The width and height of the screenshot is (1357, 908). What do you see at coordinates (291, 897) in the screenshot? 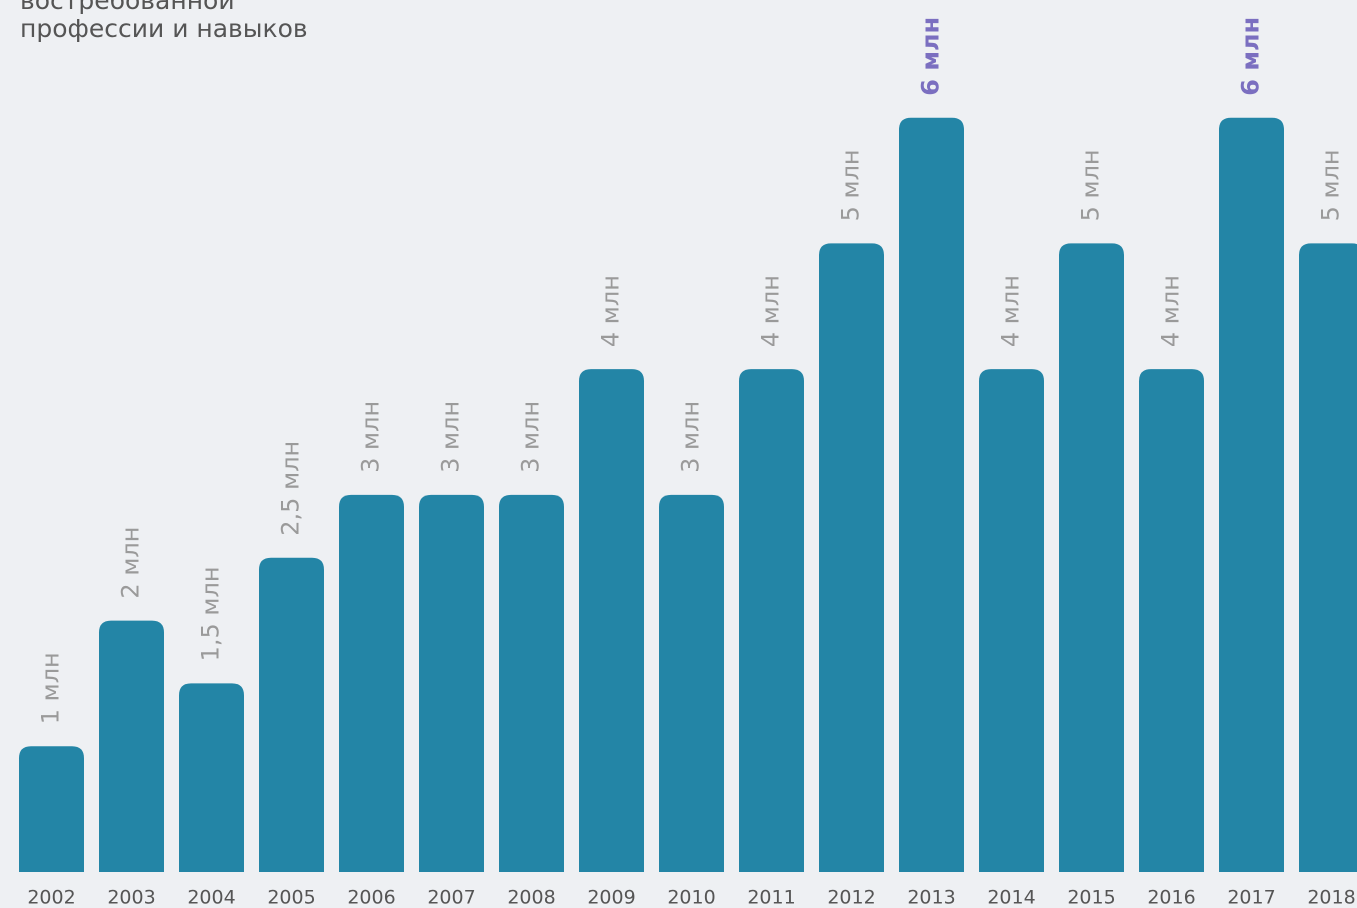
I see `x-tick-label: 2005` at bounding box center [291, 897].